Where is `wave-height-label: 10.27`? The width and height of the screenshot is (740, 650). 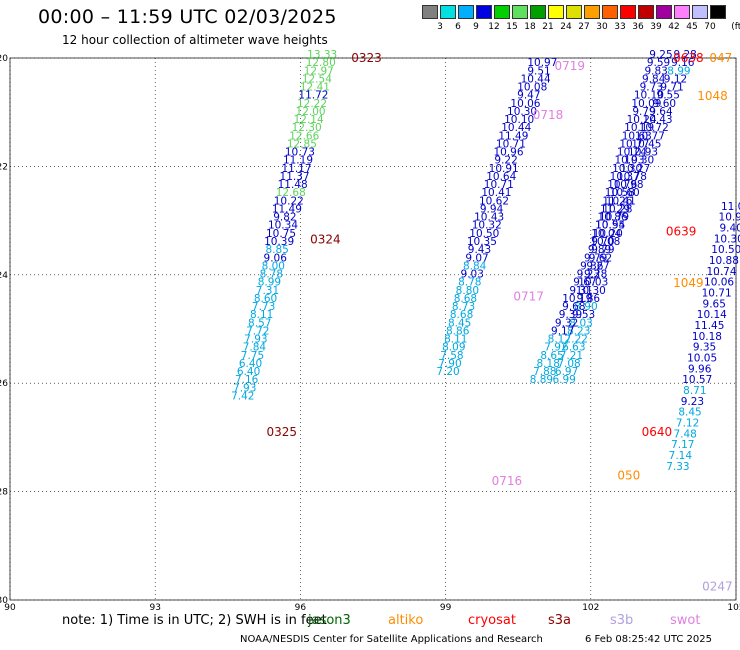
wave-height-label: 10.27 is located at coordinates (635, 169).